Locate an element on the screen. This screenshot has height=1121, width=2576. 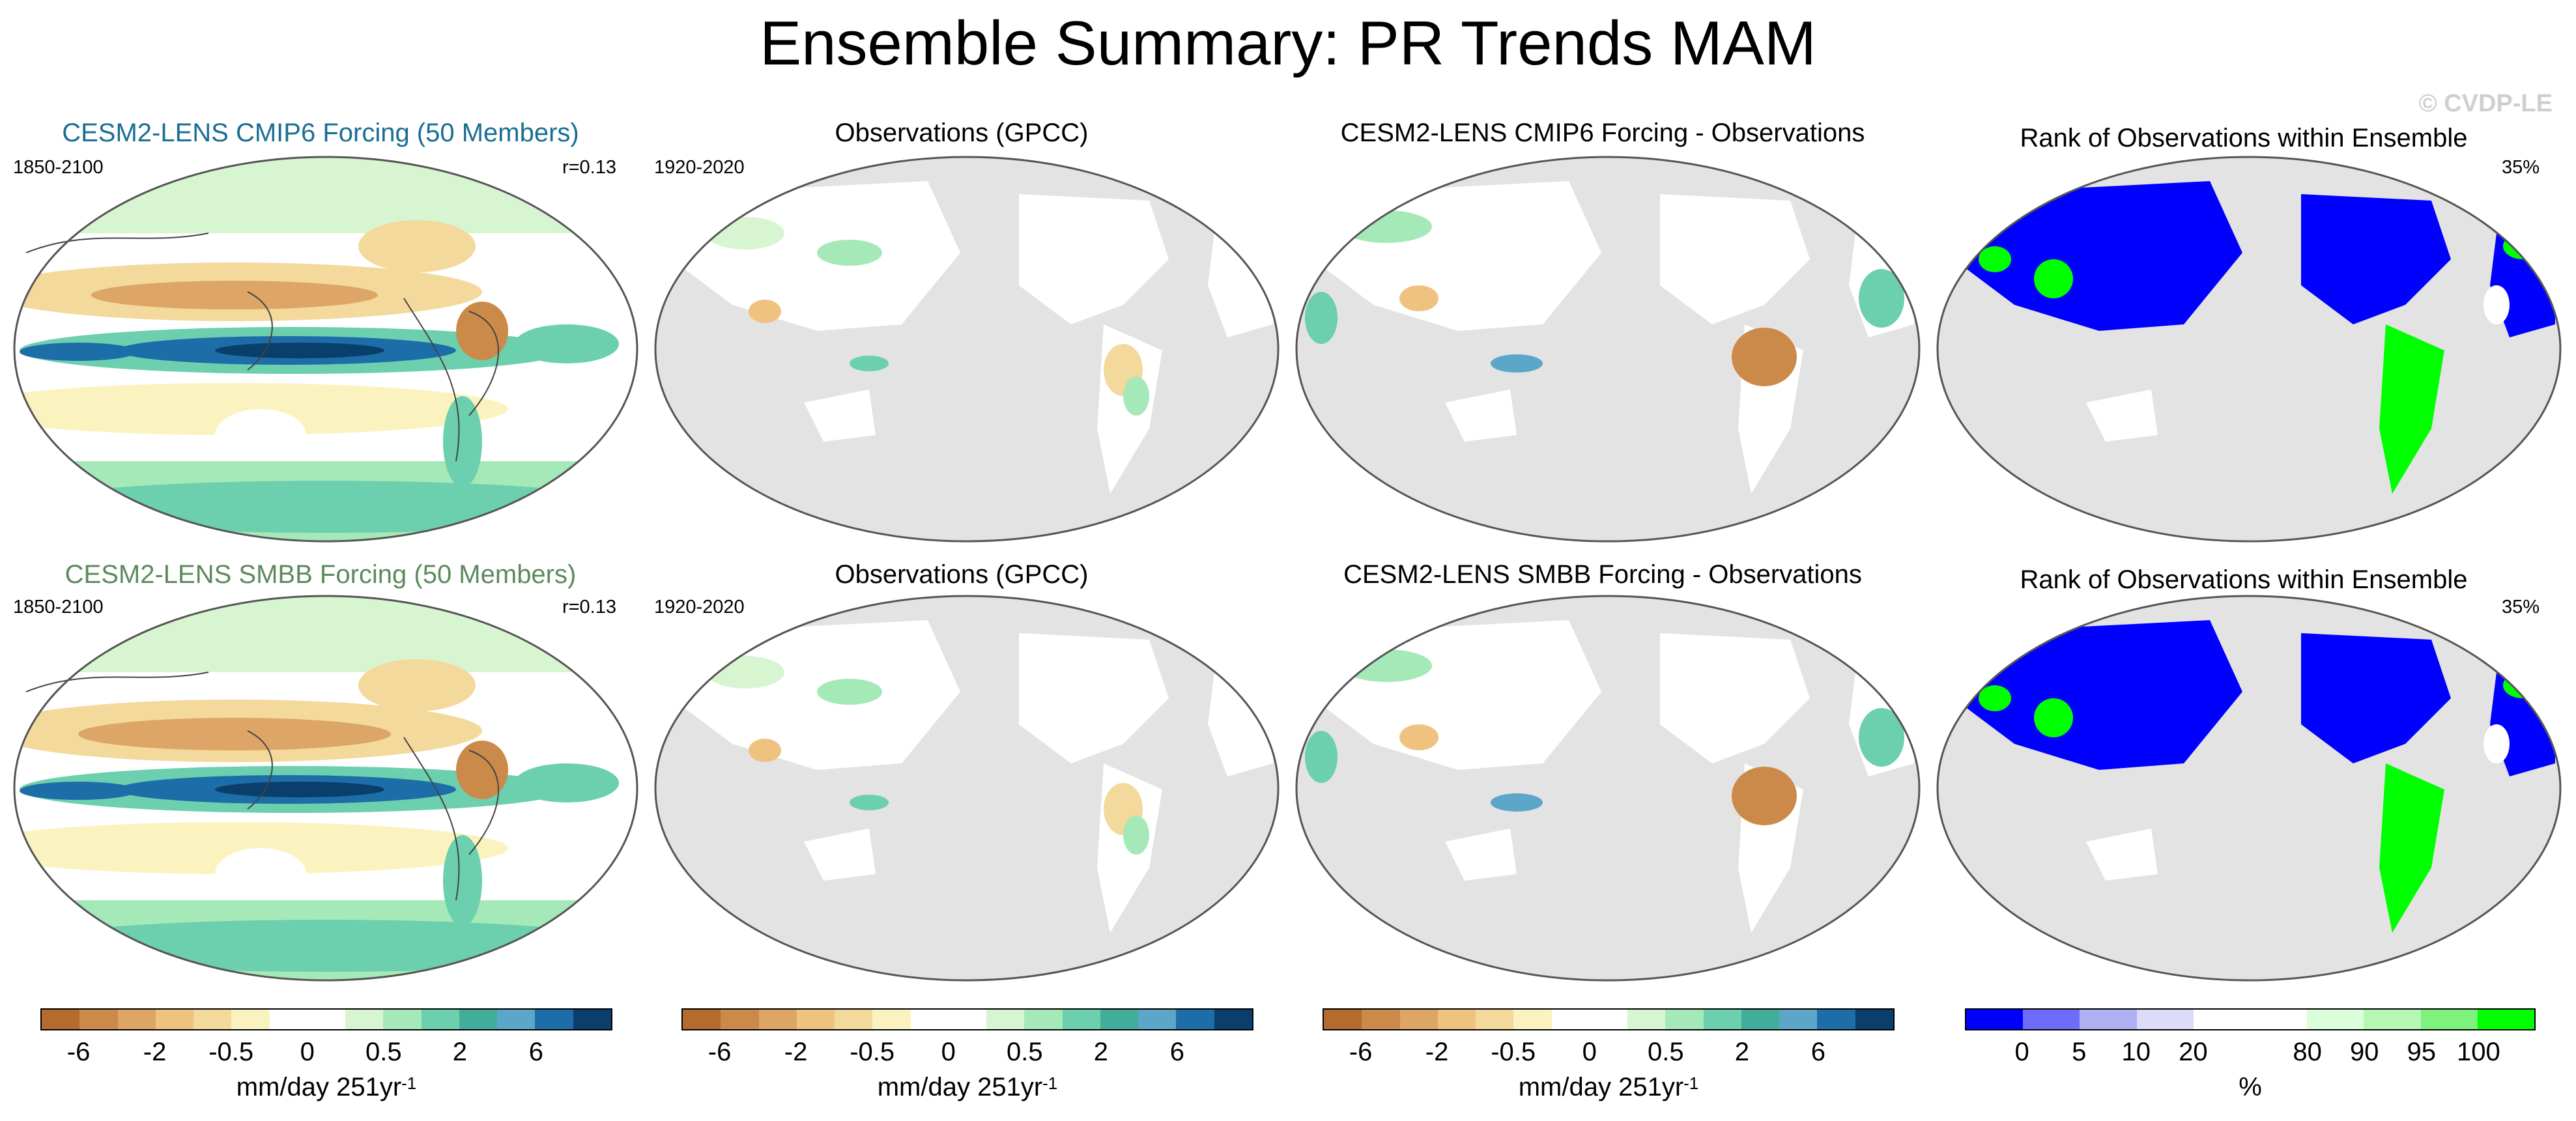
colorbar-tick-label: 100 is located at coordinates (2479, 1052).